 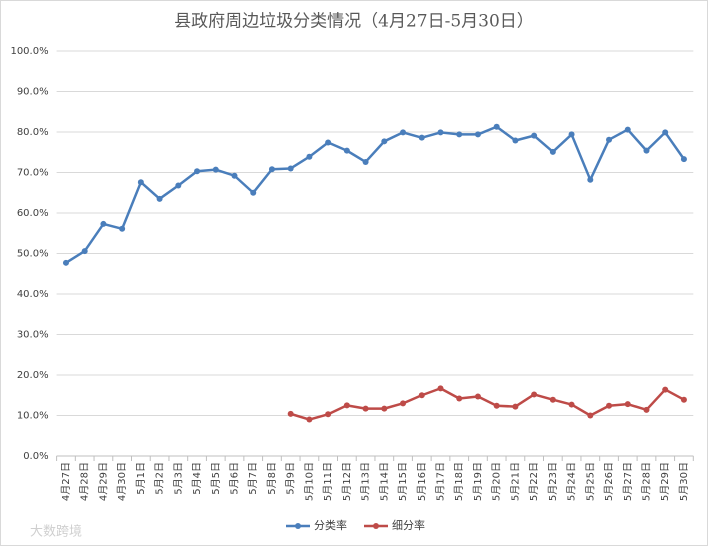 I want to click on x-tick-label: 5月21日, so click(x=515, y=481).